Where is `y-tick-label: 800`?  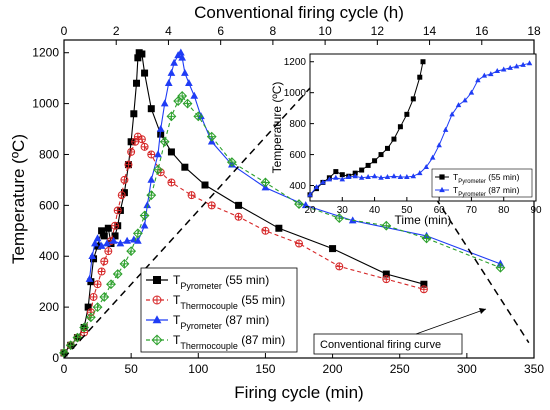
y-tick-label: 800 is located at coordinates (49, 154).